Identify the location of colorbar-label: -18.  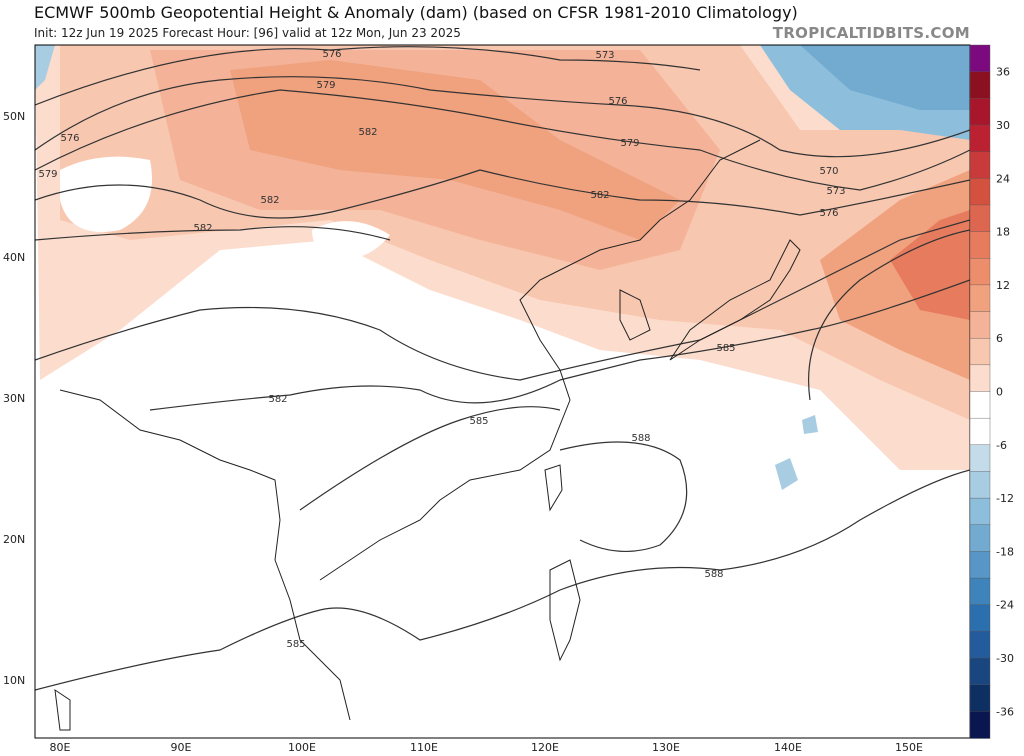
(1005, 551).